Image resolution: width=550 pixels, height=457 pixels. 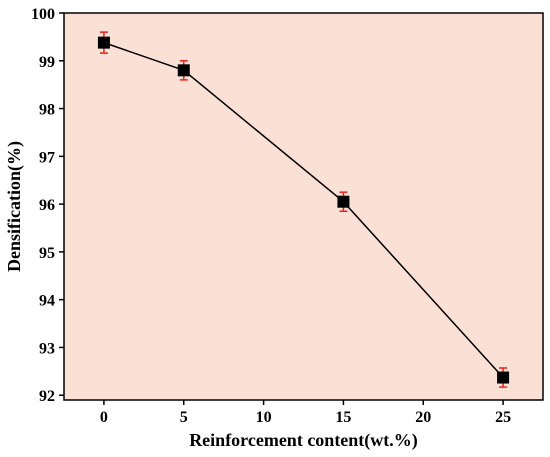 I want to click on x-tick-label: 20, so click(x=423, y=417).